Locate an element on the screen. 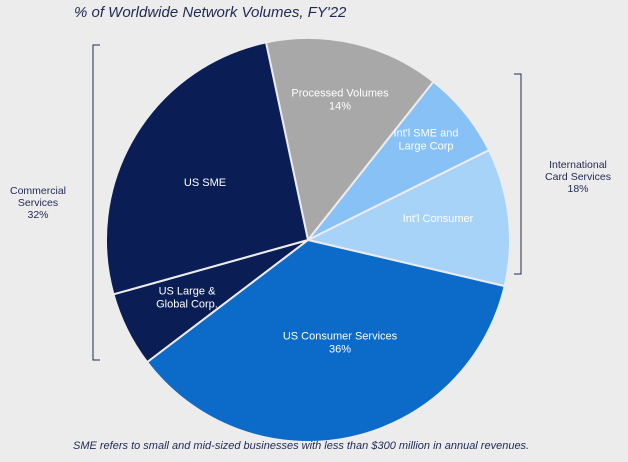 This screenshot has width=628, height=462. international-bracket is located at coordinates (518, 174).